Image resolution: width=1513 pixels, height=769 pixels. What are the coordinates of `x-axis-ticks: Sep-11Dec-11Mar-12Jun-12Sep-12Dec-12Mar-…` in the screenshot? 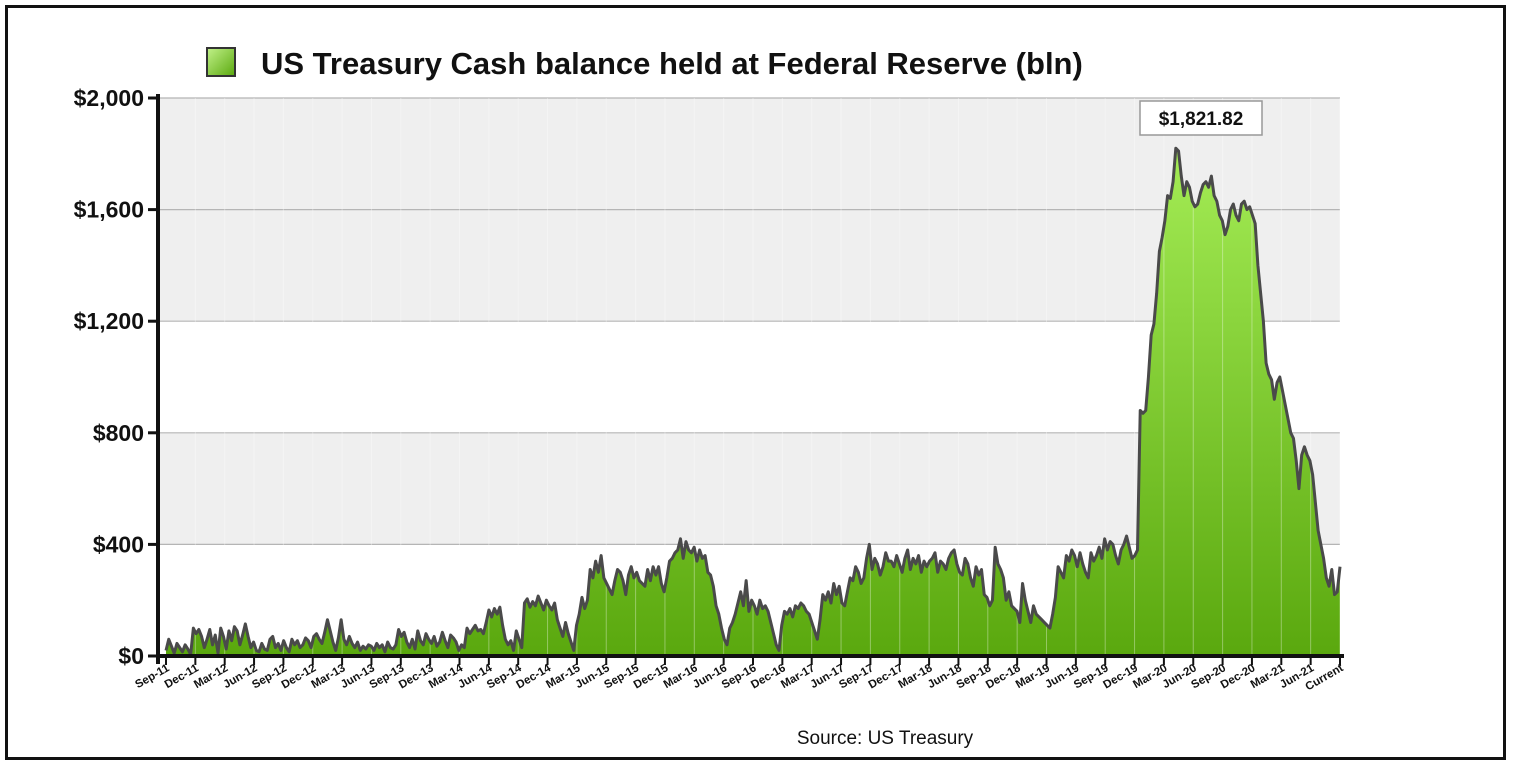 It's located at (739, 677).